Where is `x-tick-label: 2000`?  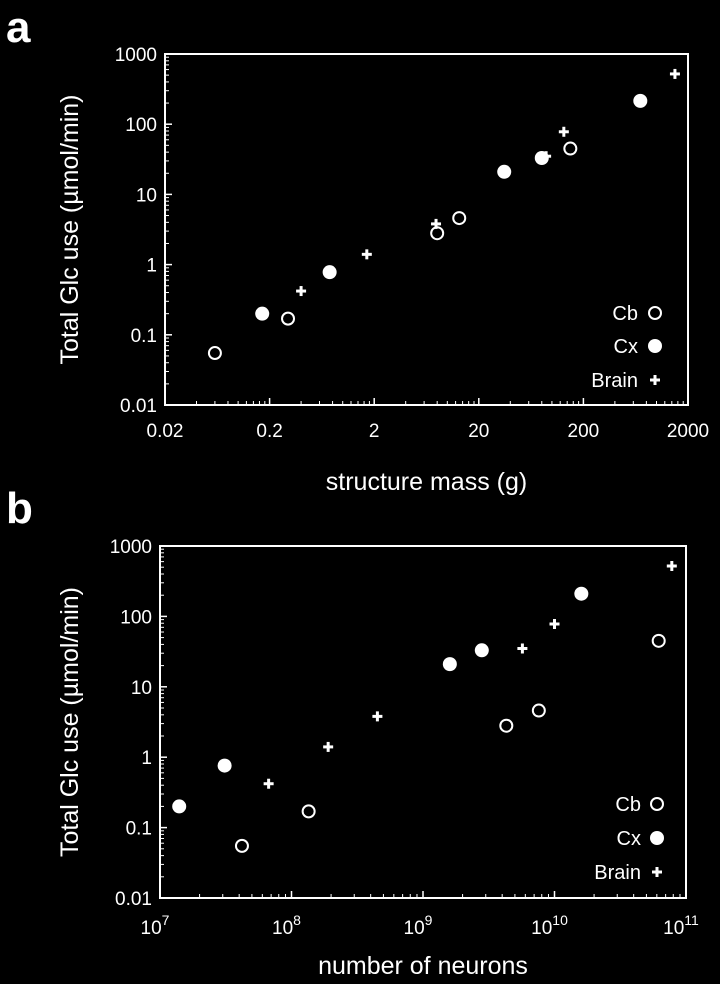 x-tick-label: 2000 is located at coordinates (688, 431).